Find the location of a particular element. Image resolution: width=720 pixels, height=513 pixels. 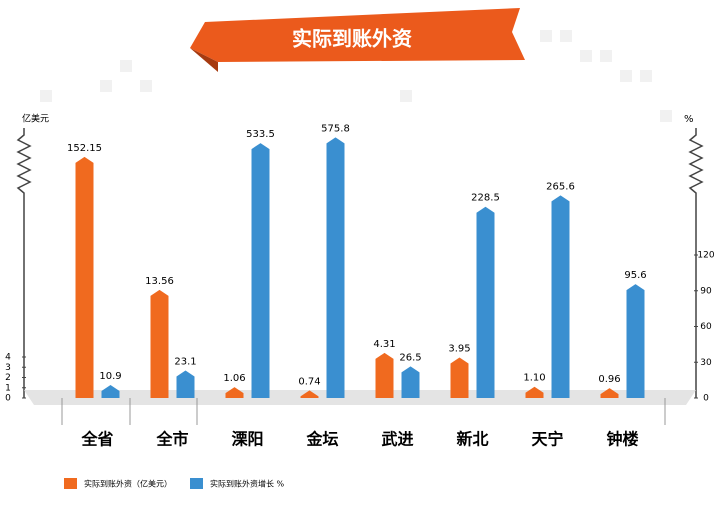

value-label: 0.96 is located at coordinates (609, 379).